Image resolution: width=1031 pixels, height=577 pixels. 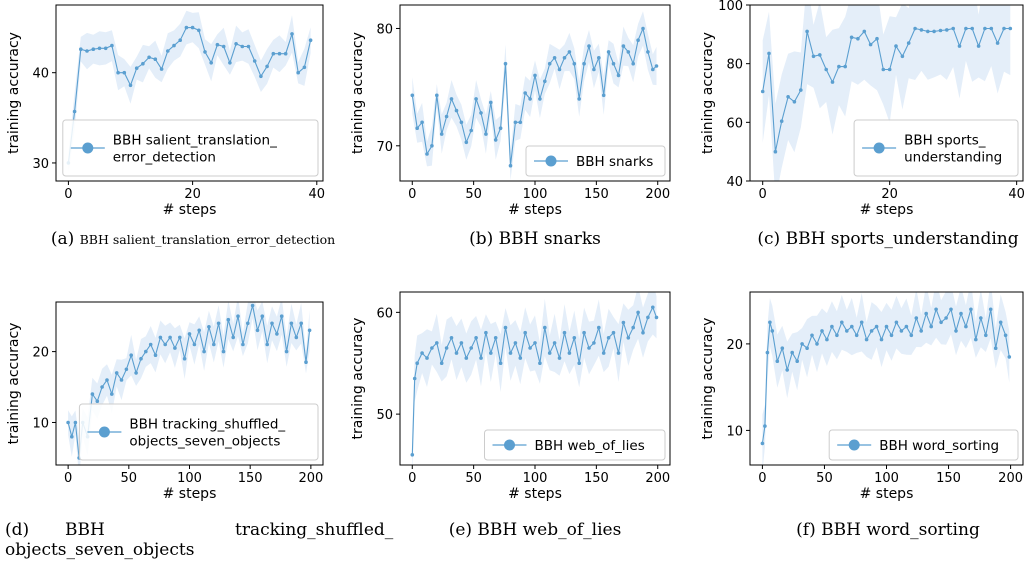 What do you see at coordinates (590, 446) in the screenshot?
I see `legend-label: BBH web_of_lies` at bounding box center [590, 446].